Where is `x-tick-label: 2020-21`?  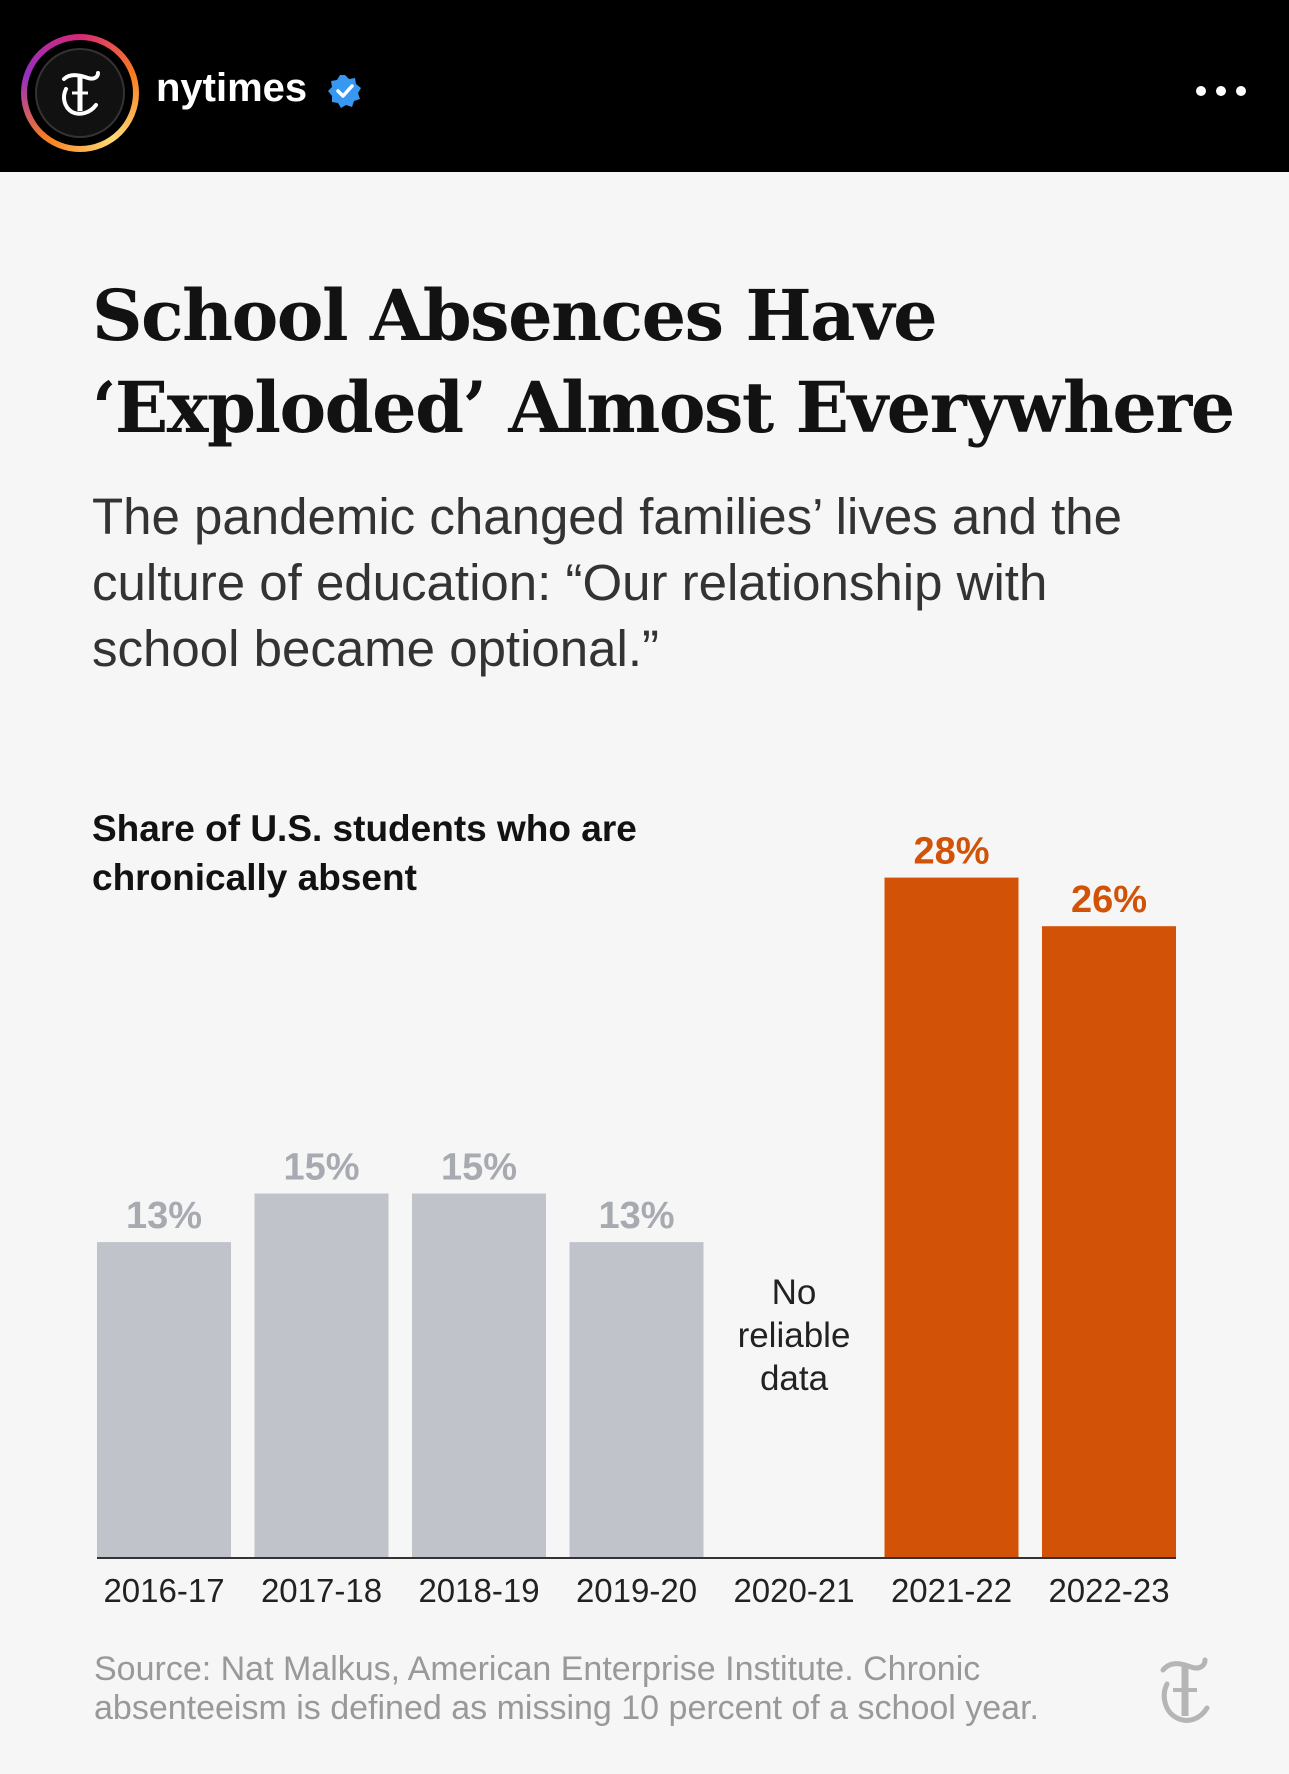 x-tick-label: 2020-21 is located at coordinates (793, 1590).